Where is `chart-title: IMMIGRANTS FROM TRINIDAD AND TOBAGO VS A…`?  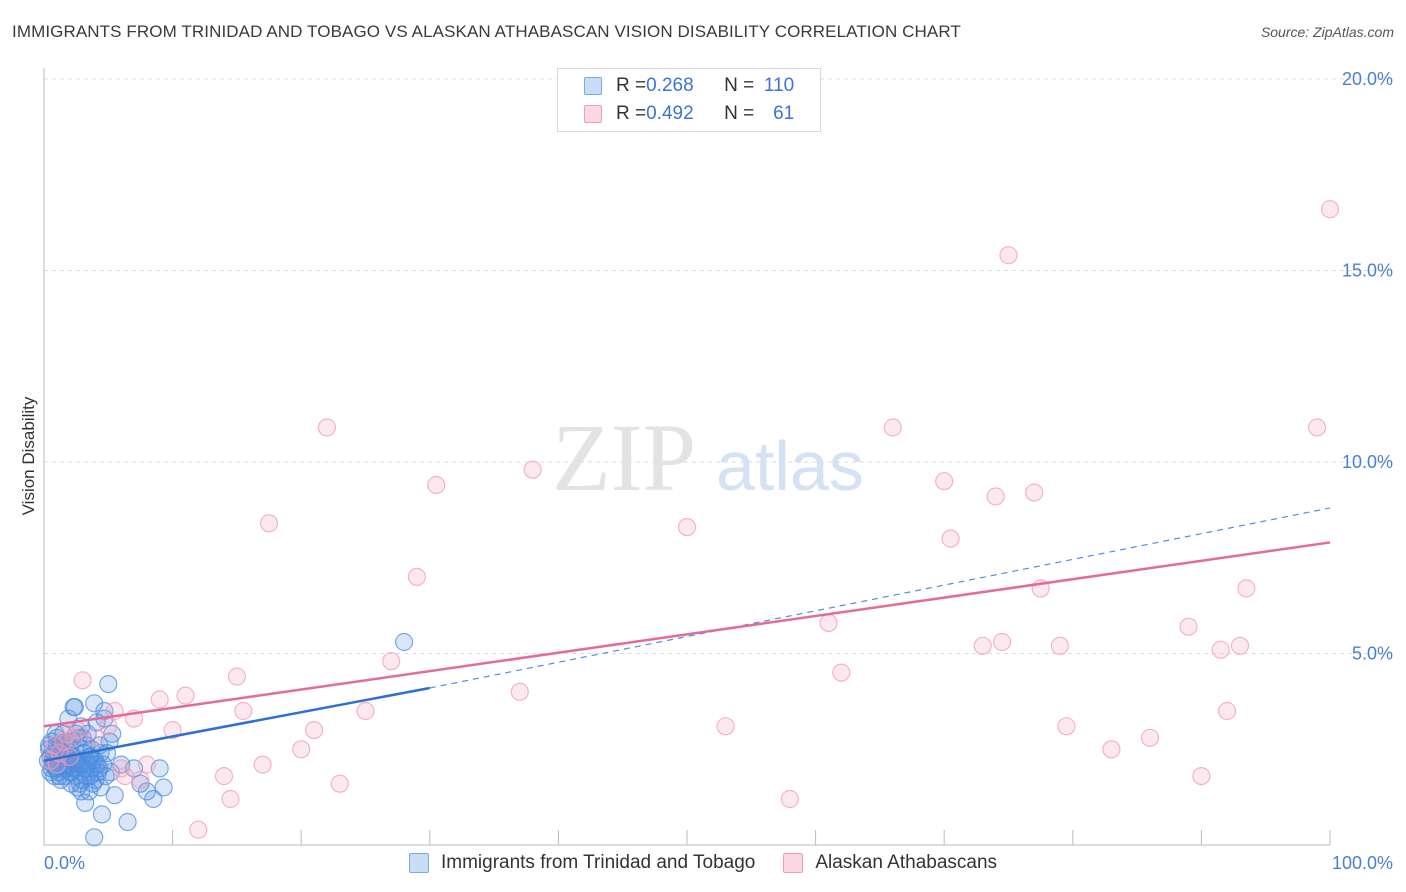 chart-title: IMMIGRANTS FROM TRINIDAD AND TOBAGO VS A… is located at coordinates (486, 31).